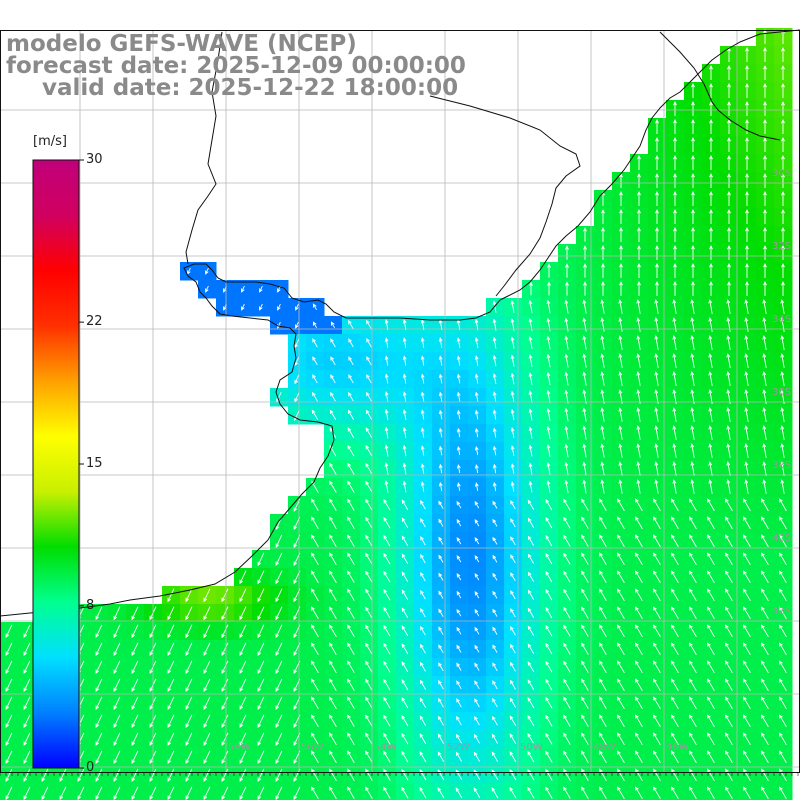 This screenshot has width=800, height=800. Describe the element at coordinates (782, 173) in the screenshot. I see `latitude-label: 30S` at that location.